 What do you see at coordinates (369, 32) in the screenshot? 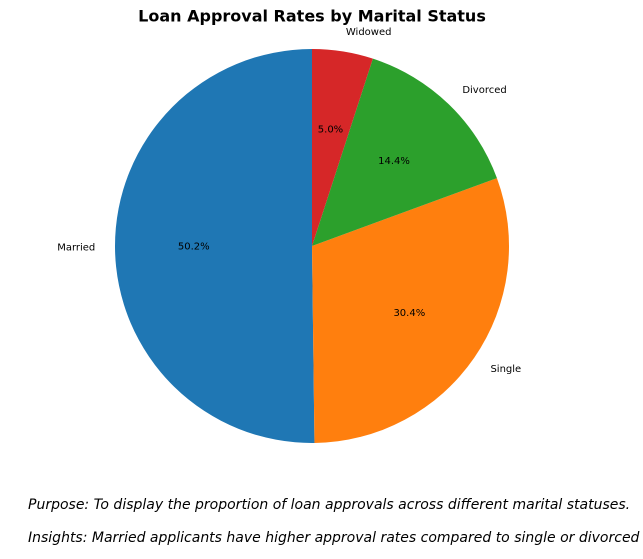
I see `slice-label: Widowed` at bounding box center [369, 32].